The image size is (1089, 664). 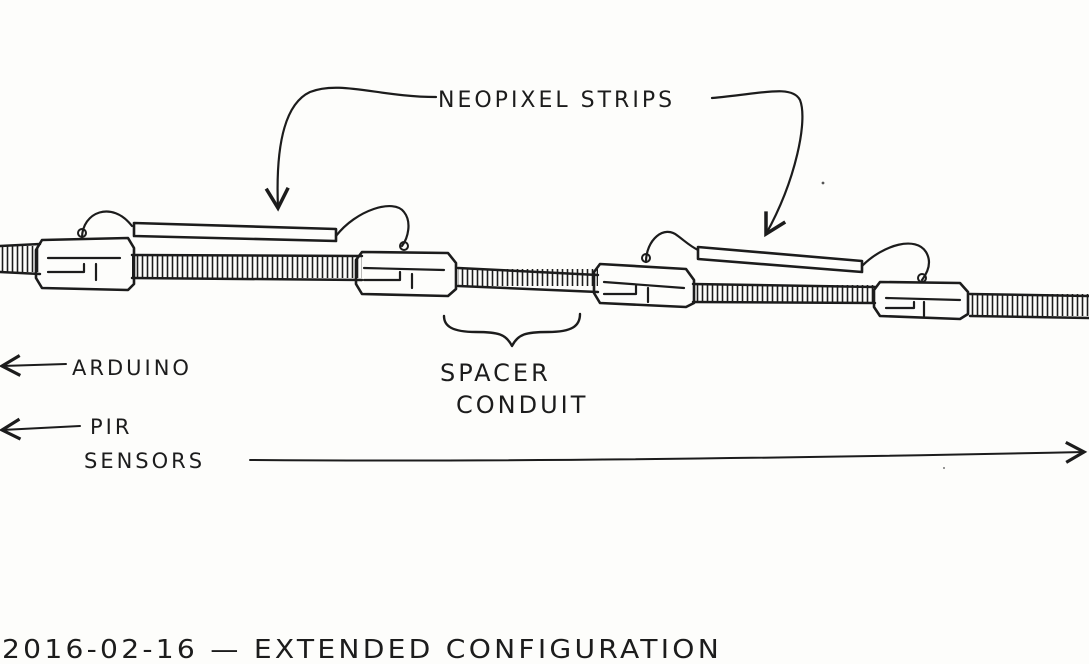 I want to click on spacer-brace, so click(x=512, y=330).